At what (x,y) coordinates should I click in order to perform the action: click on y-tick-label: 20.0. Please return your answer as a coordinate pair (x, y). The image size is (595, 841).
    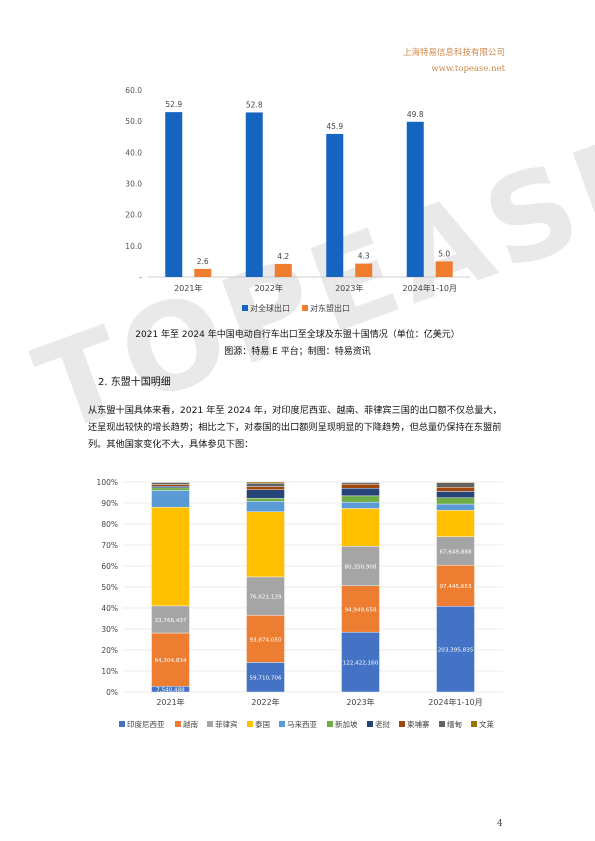
    Looking at the image, I should click on (133, 215).